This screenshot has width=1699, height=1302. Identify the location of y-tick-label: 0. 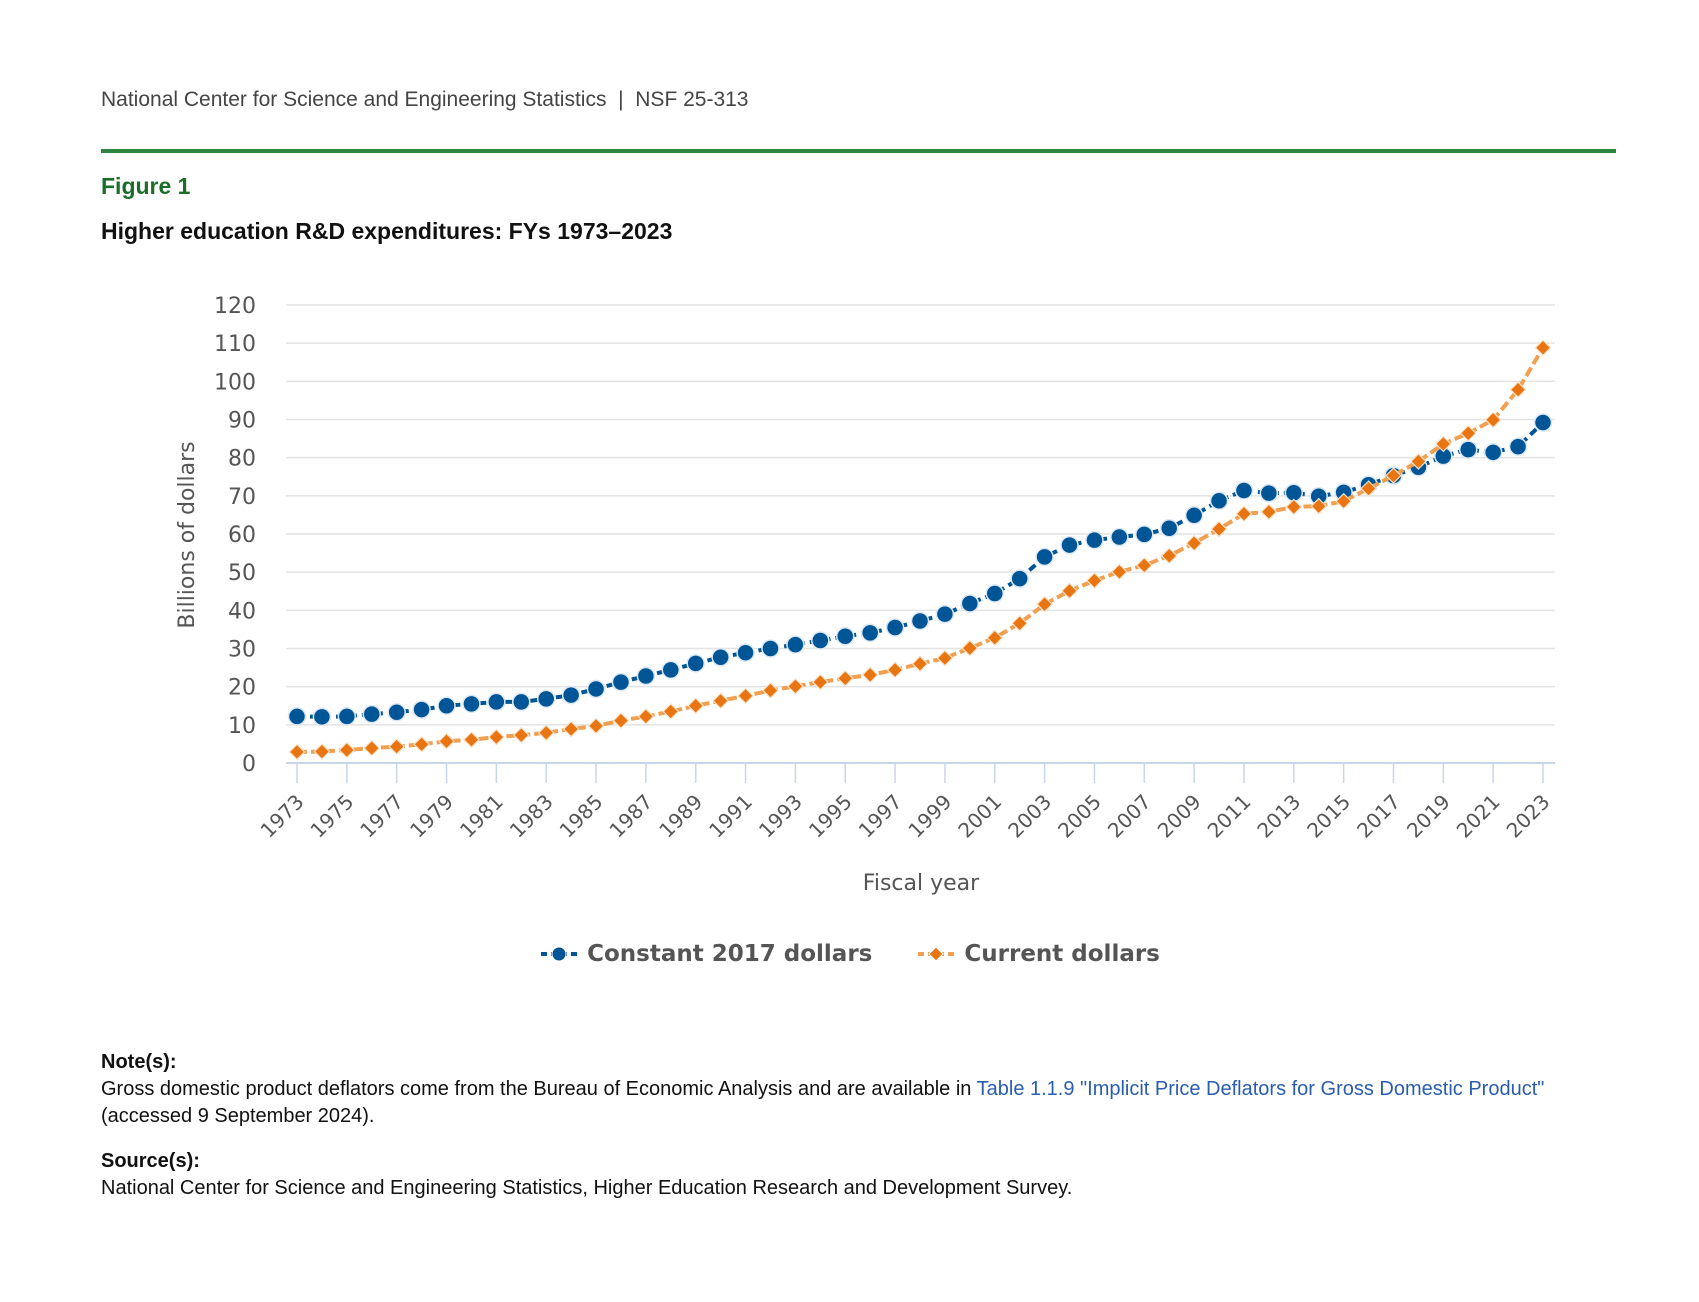
(249, 764).